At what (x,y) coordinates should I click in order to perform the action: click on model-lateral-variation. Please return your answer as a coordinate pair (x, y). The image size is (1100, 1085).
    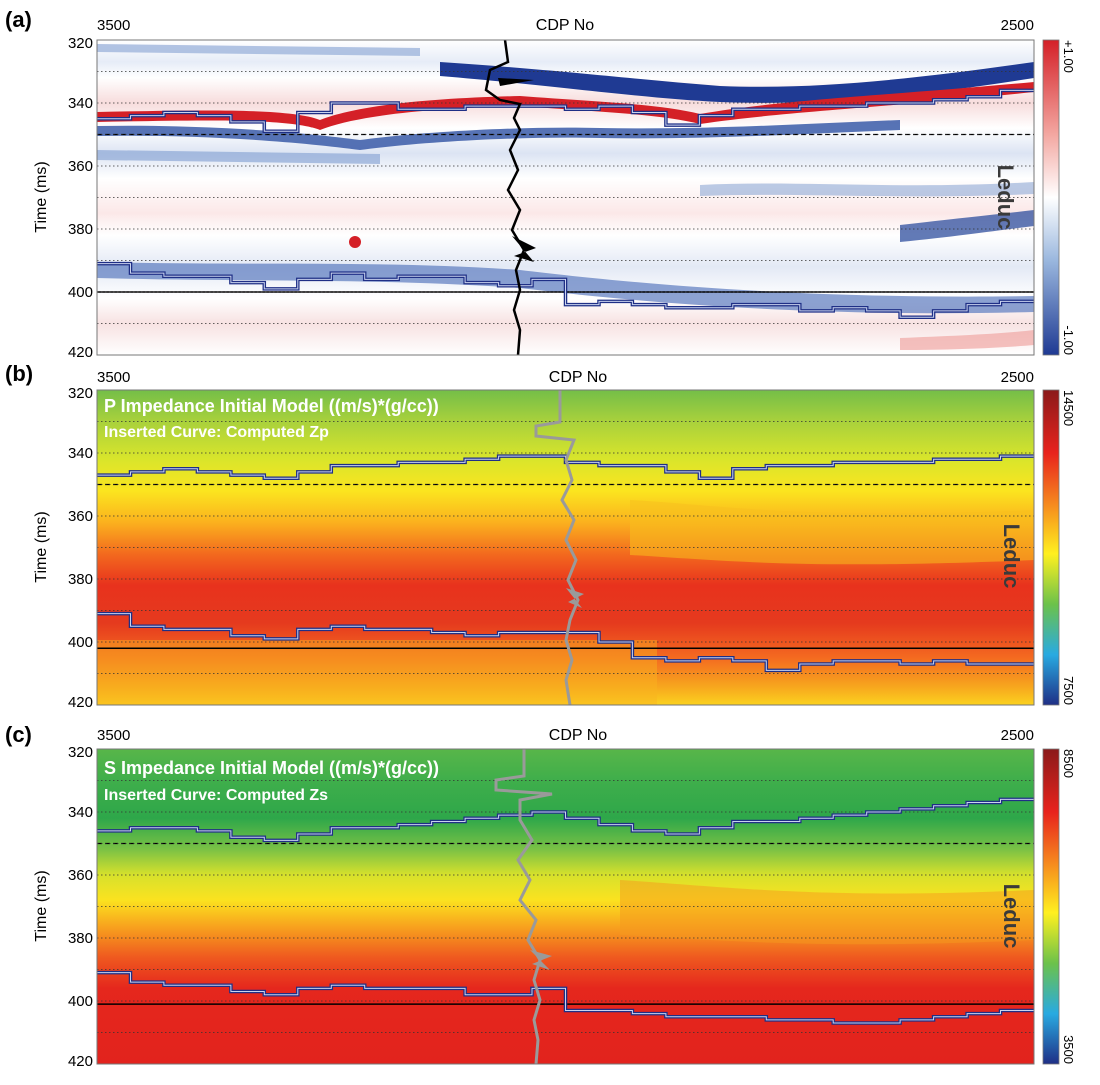
    Looking at the image, I should click on (827, 912).